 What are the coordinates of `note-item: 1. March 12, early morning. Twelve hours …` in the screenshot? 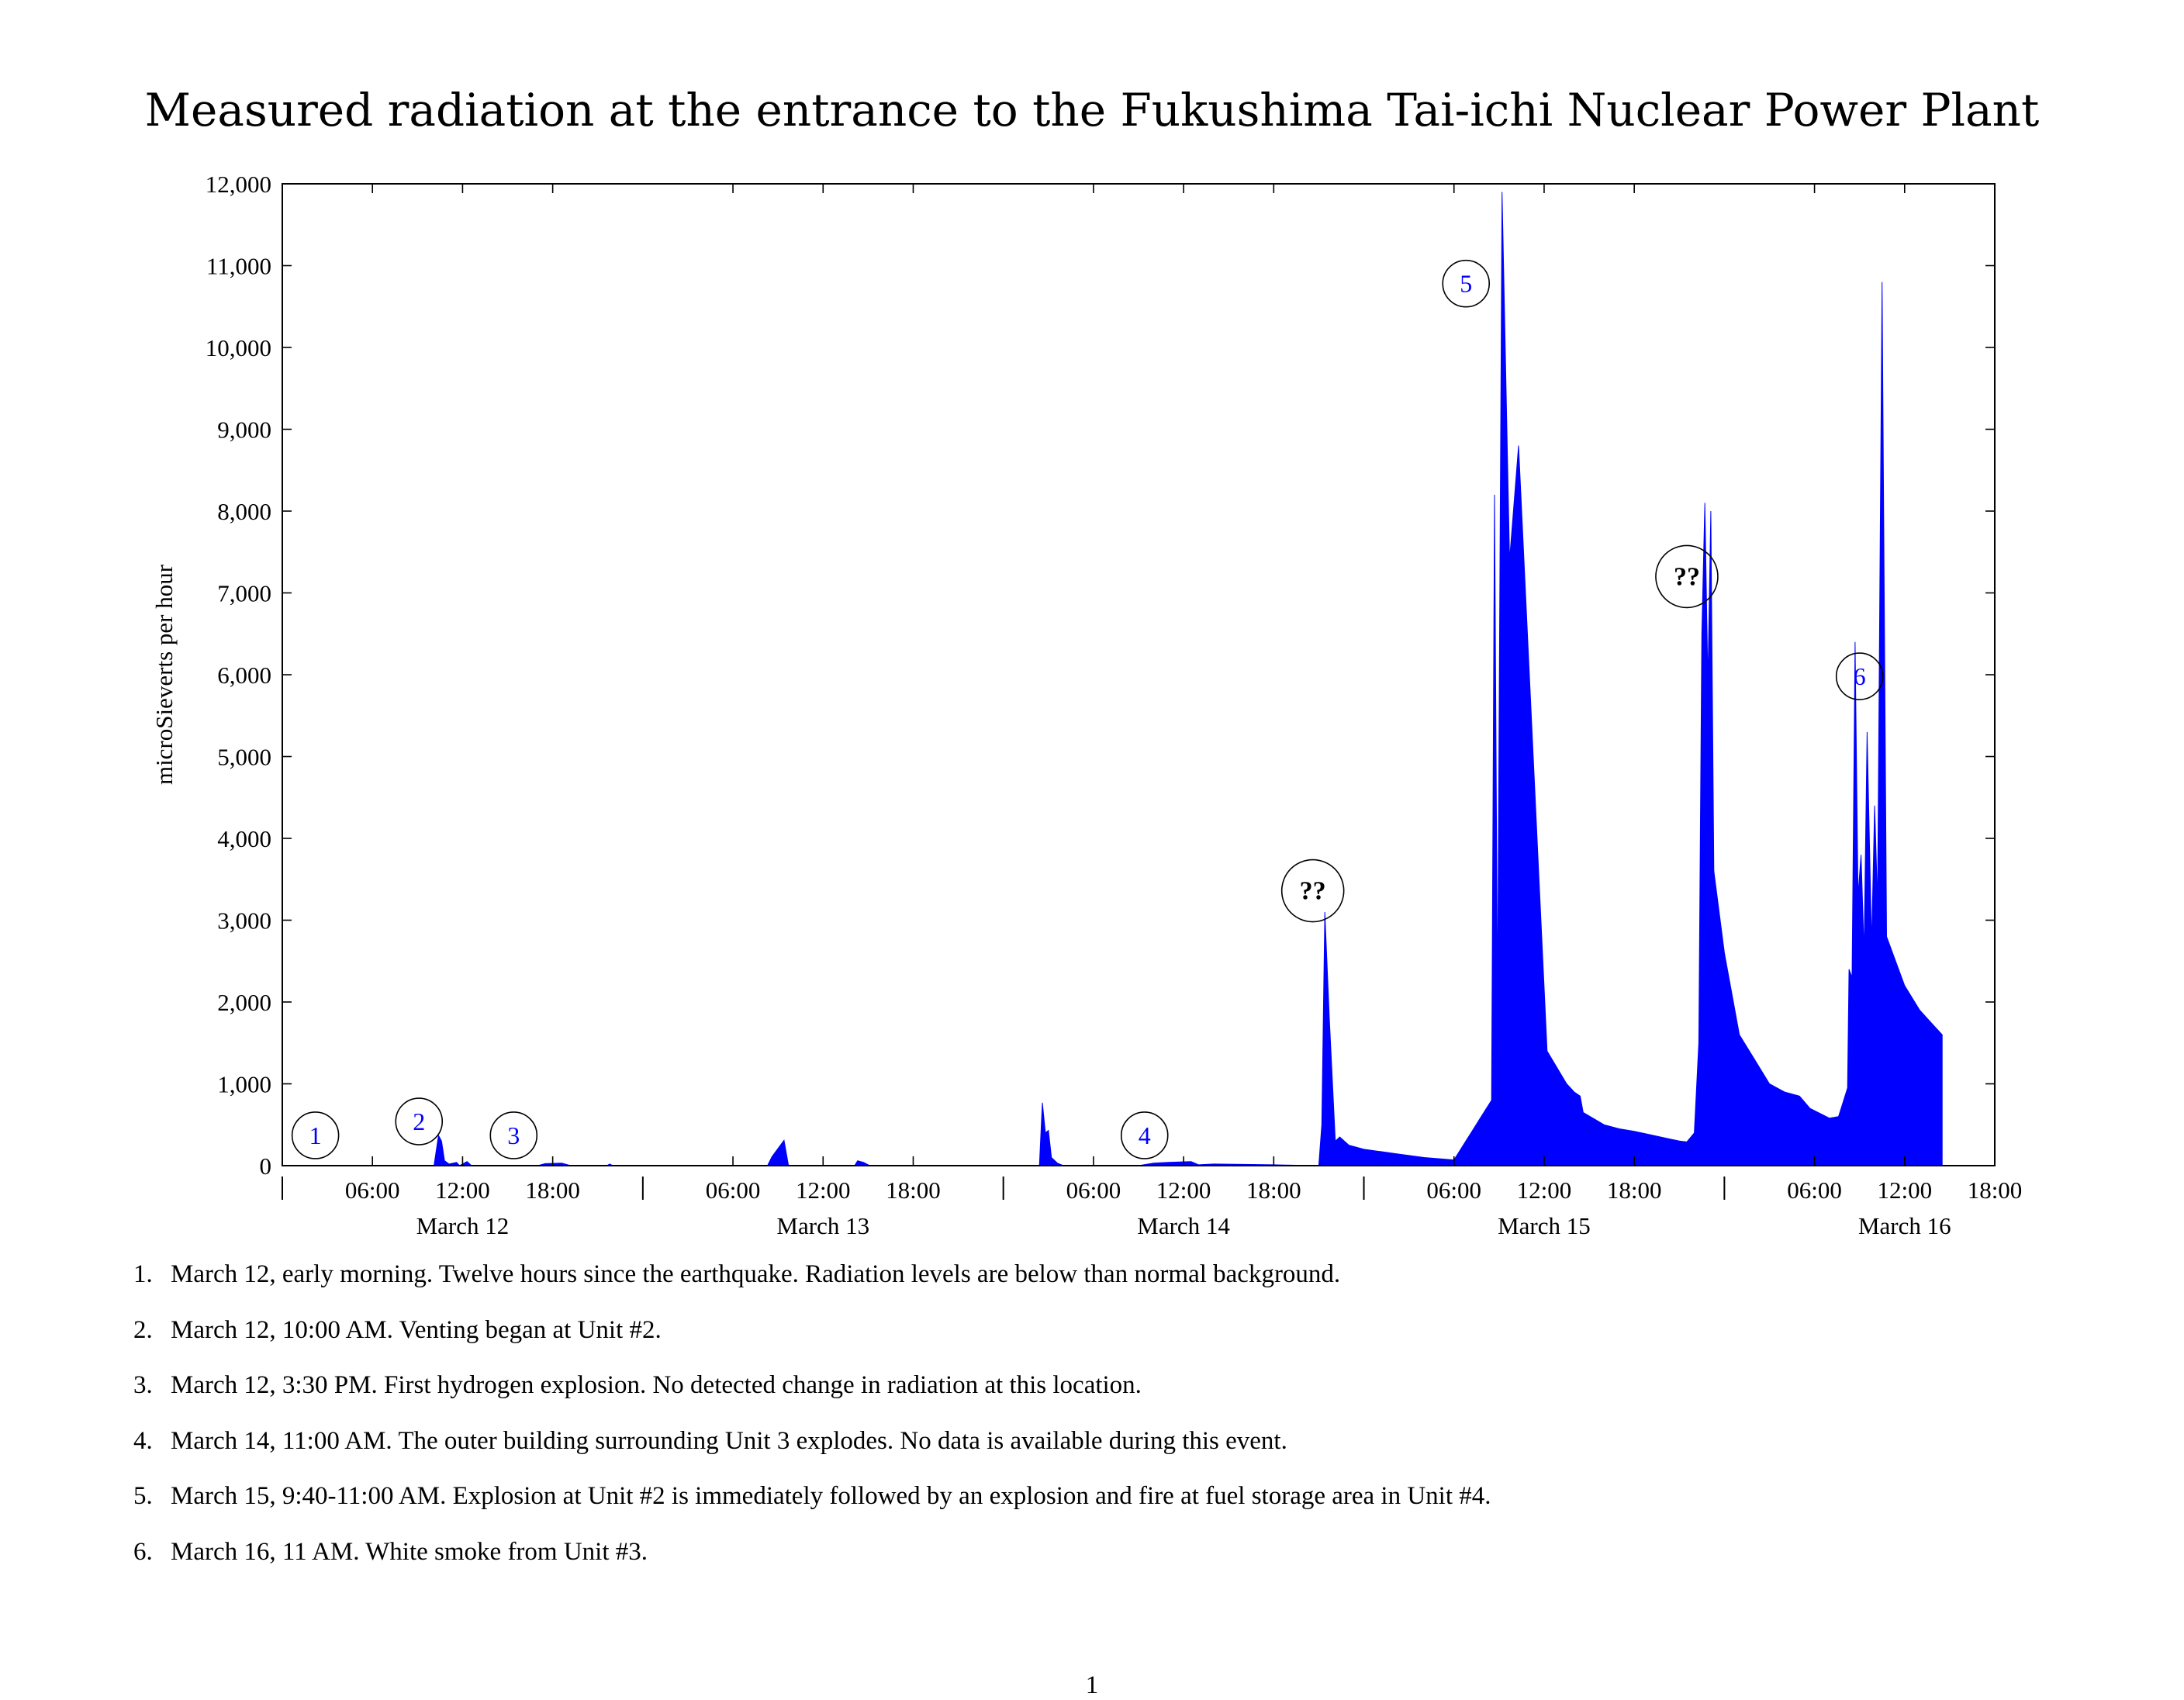 It's located at (812, 1284).